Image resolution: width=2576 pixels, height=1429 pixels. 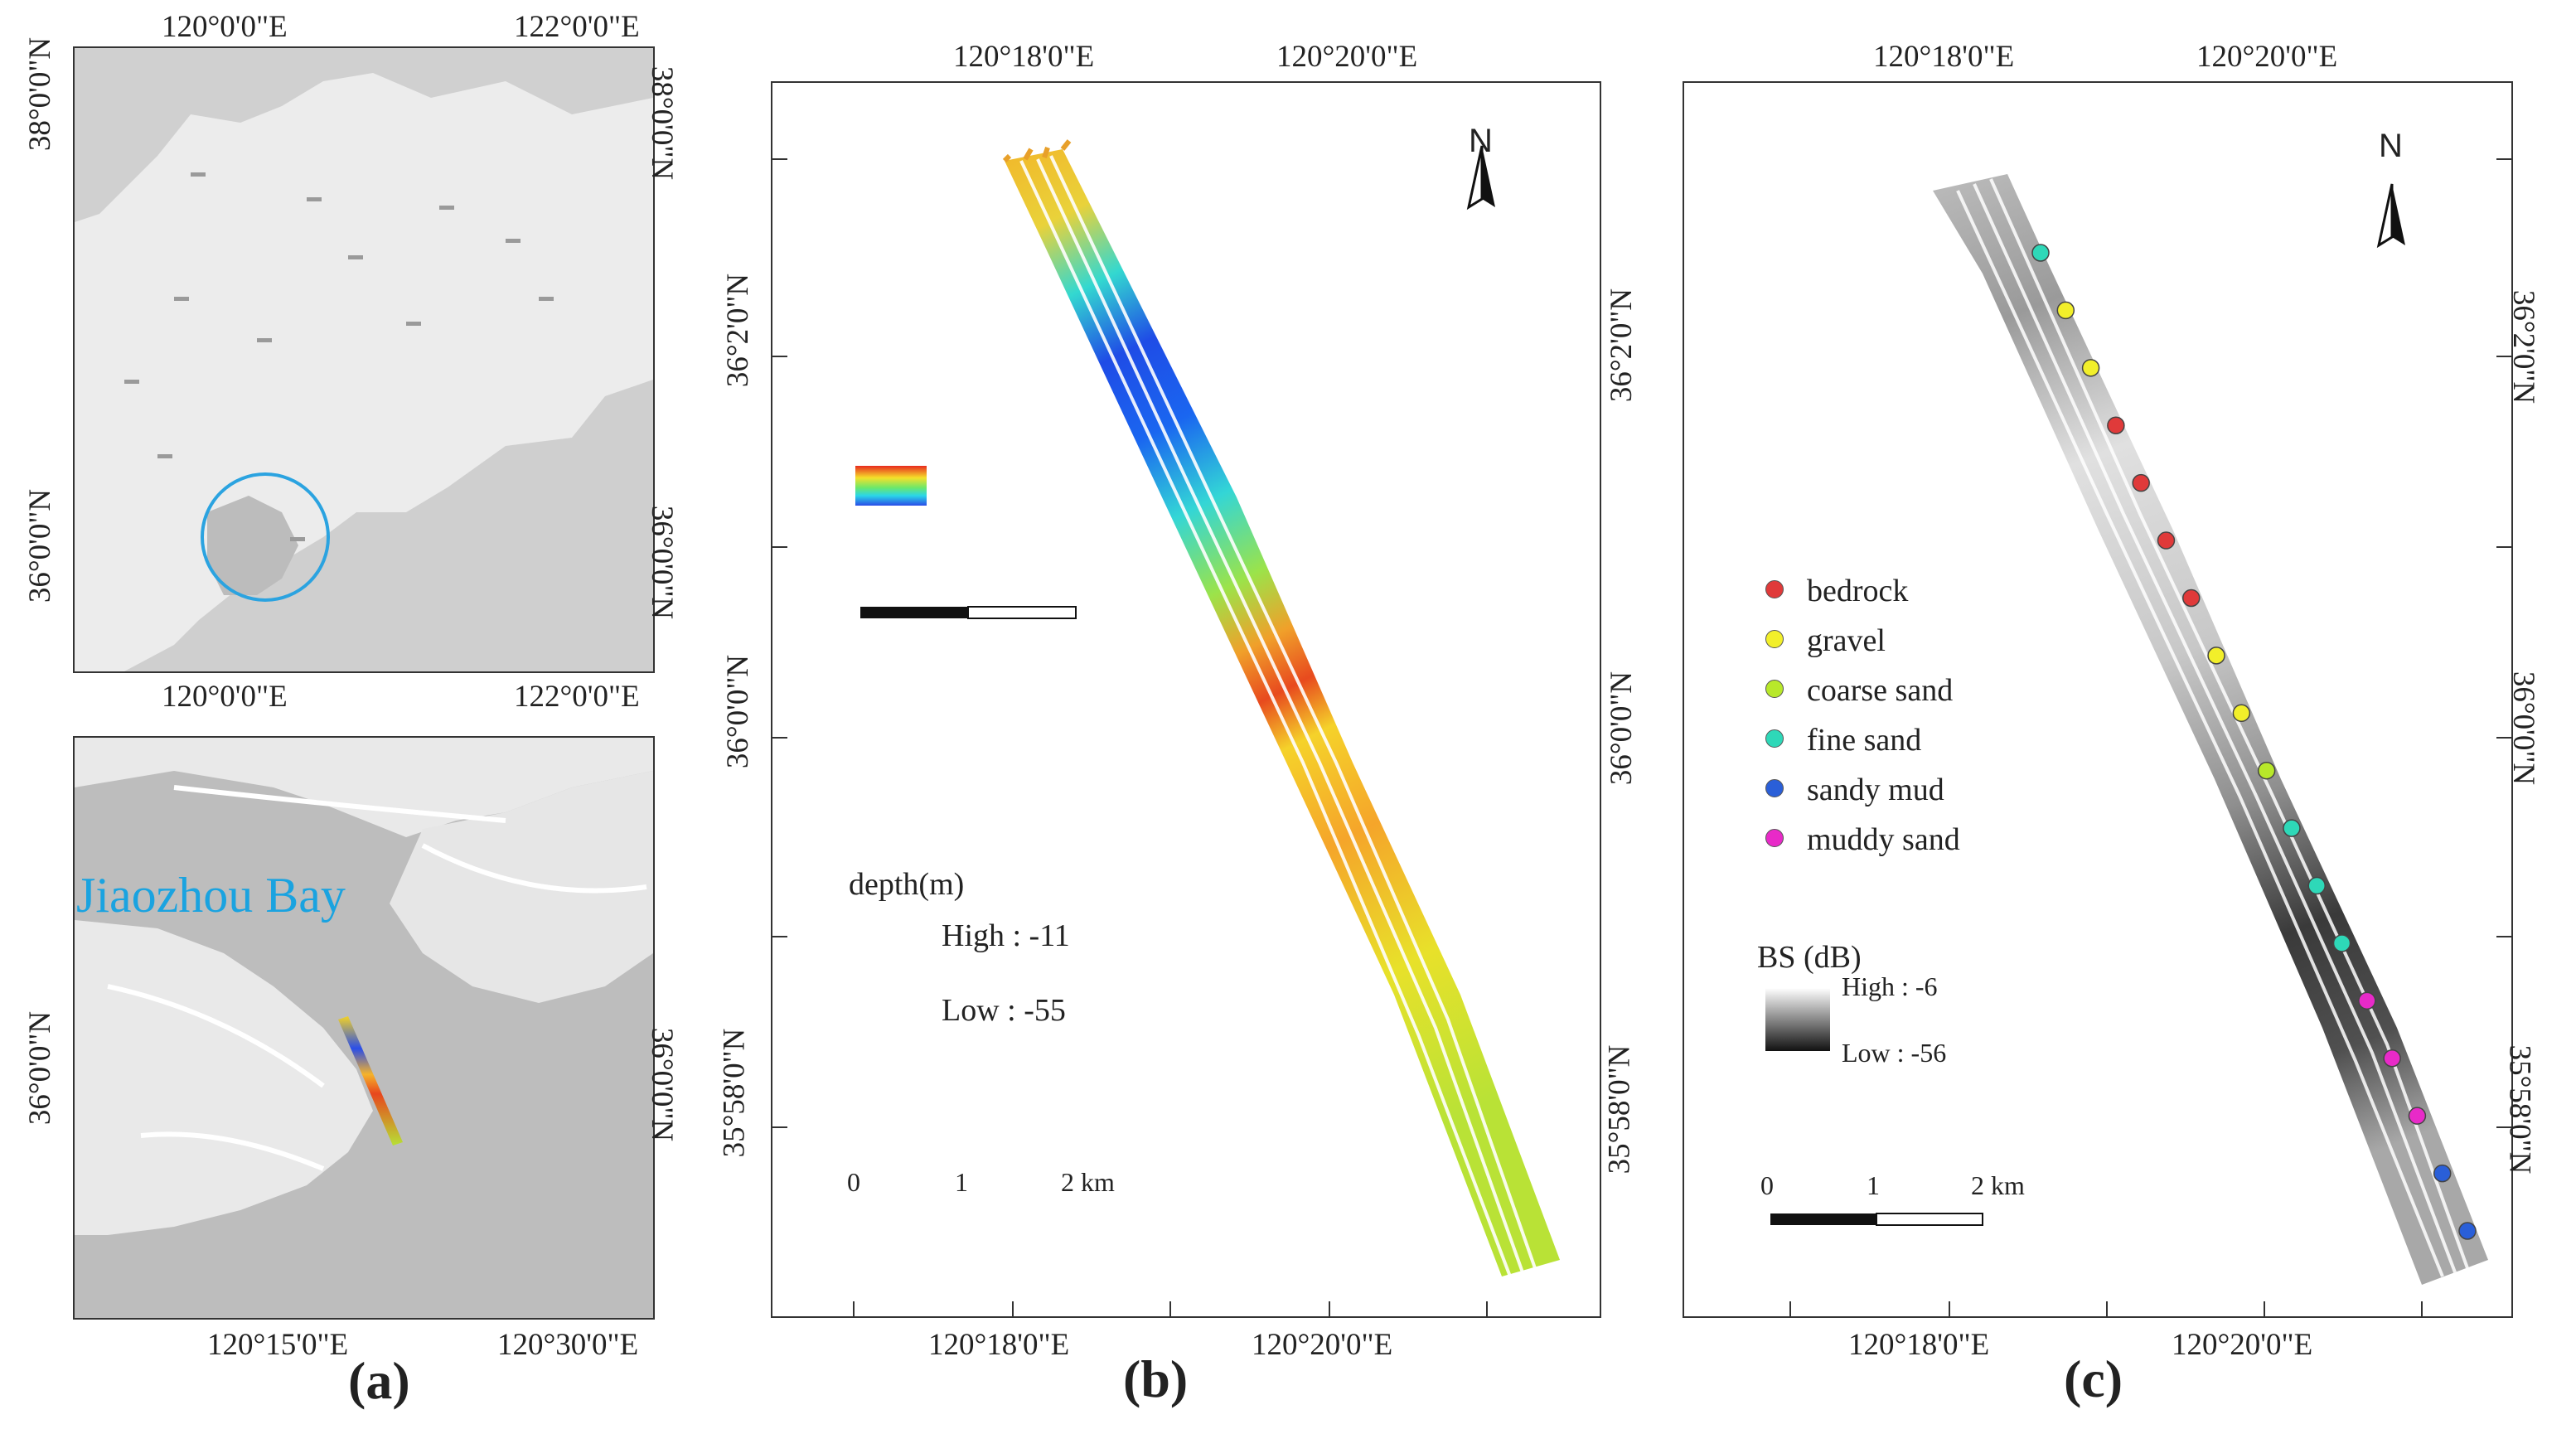 I want to click on scale-bar-c-black, so click(x=1823, y=1219).